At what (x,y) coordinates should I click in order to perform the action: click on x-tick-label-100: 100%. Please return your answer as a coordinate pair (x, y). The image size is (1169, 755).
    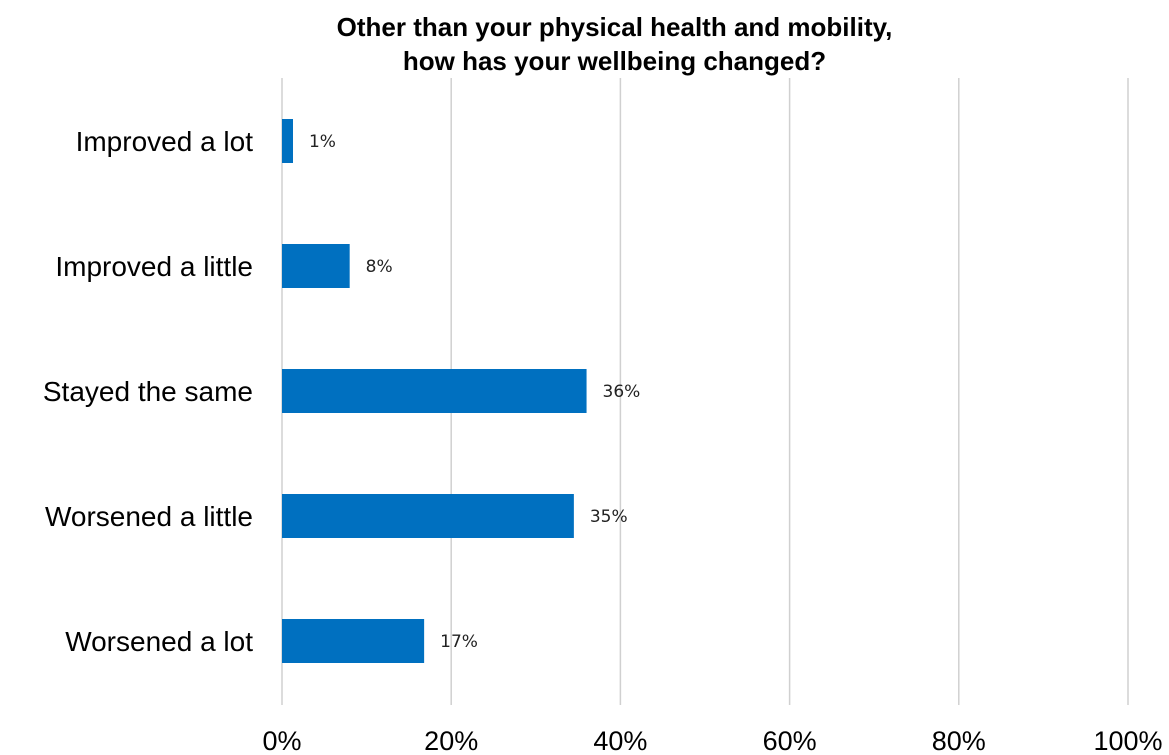
    Looking at the image, I should click on (1127, 740).